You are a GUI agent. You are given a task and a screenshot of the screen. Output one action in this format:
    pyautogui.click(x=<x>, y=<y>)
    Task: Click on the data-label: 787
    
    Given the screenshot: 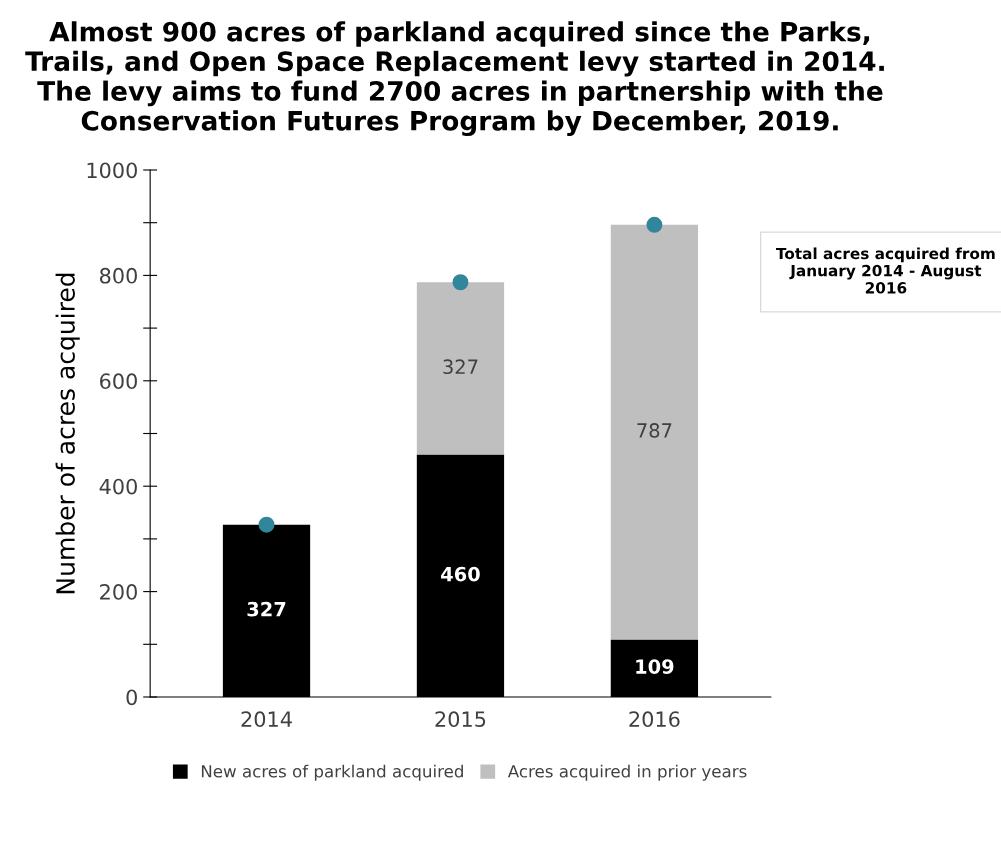 What is the action you would take?
    pyautogui.click(x=654, y=430)
    